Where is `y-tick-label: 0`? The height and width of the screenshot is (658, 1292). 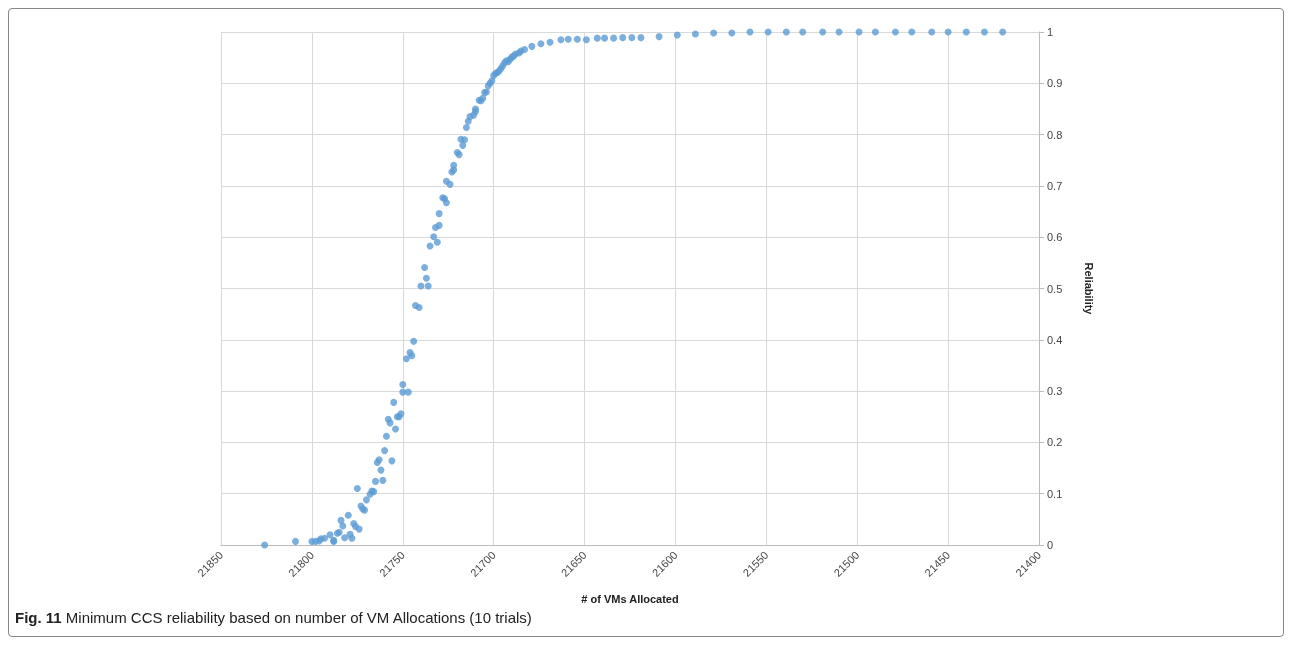 y-tick-label: 0 is located at coordinates (1050, 545).